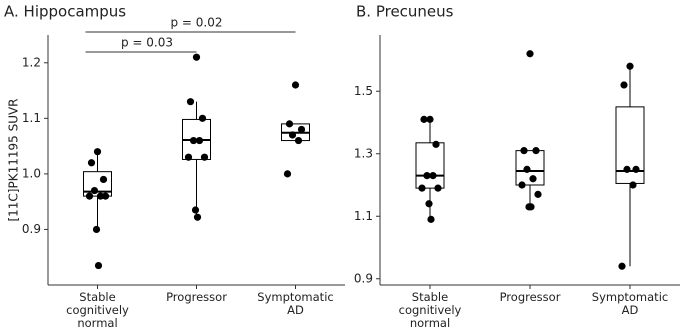 The height and width of the screenshot is (328, 682). What do you see at coordinates (363, 153) in the screenshot?
I see `y-tick-label: 1.3` at bounding box center [363, 153].